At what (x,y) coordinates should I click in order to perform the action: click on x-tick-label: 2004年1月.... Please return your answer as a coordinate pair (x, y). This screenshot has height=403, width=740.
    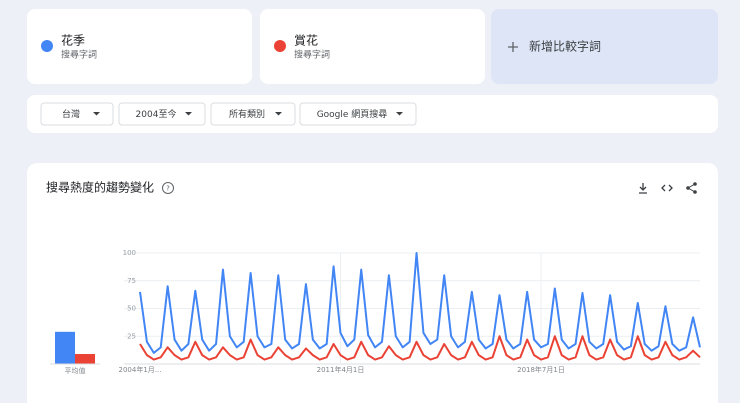
    Looking at the image, I should click on (140, 369).